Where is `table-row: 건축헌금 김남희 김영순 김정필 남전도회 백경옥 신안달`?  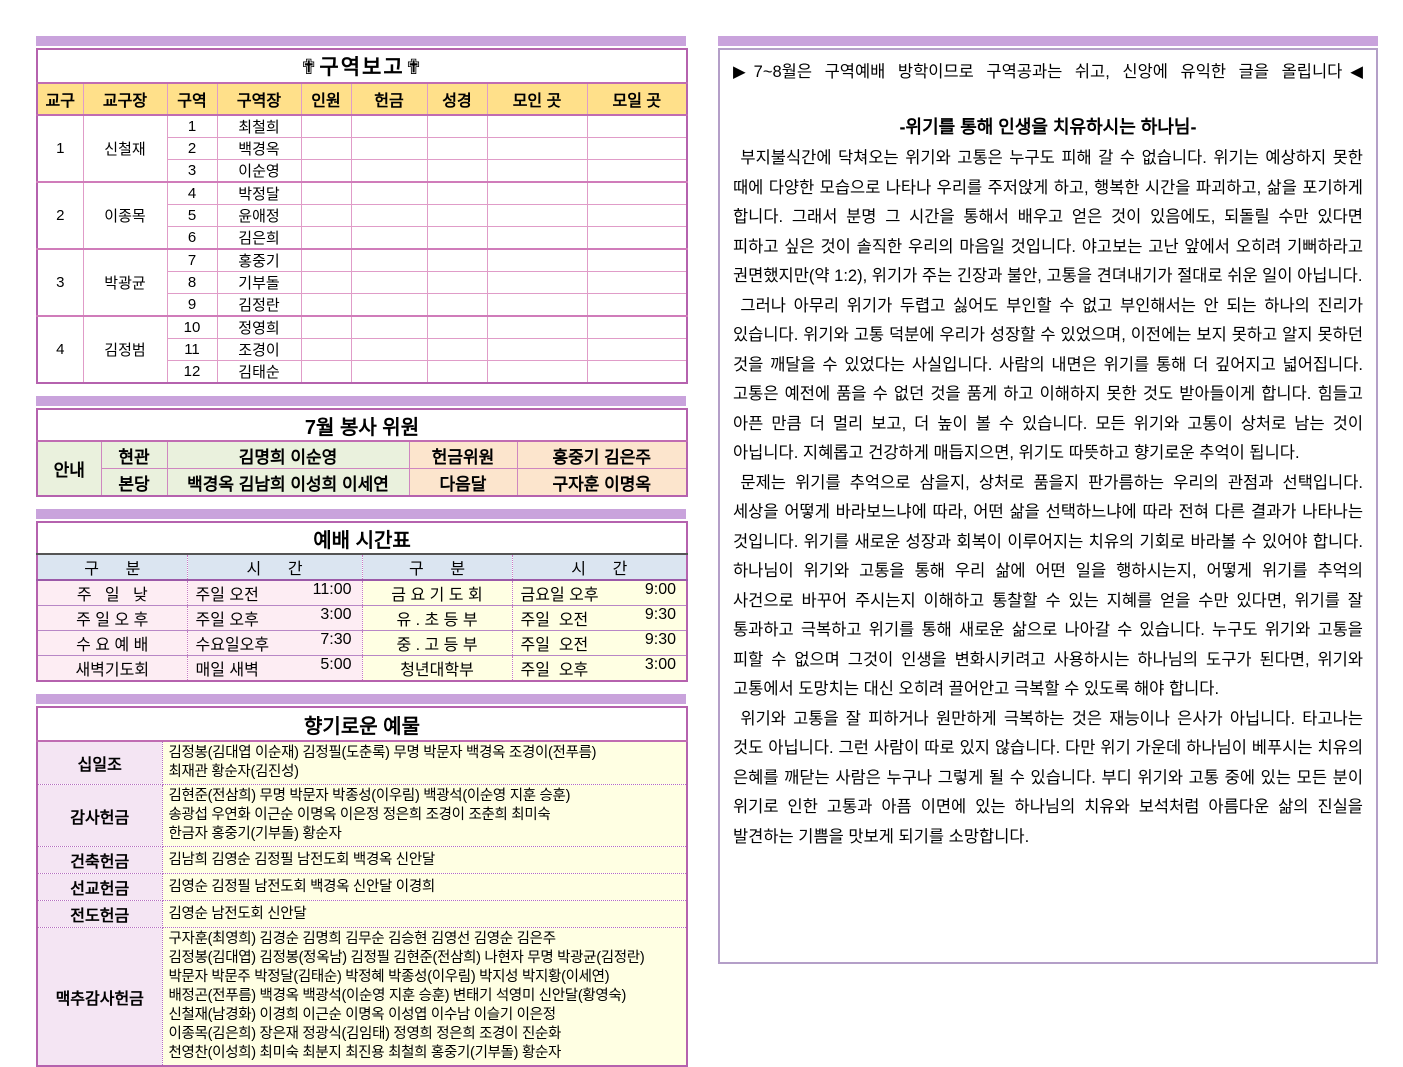
table-row: 건축헌금 김남희 김영순 김정필 남전도회 백경옥 신안달 is located at coordinates (362, 860).